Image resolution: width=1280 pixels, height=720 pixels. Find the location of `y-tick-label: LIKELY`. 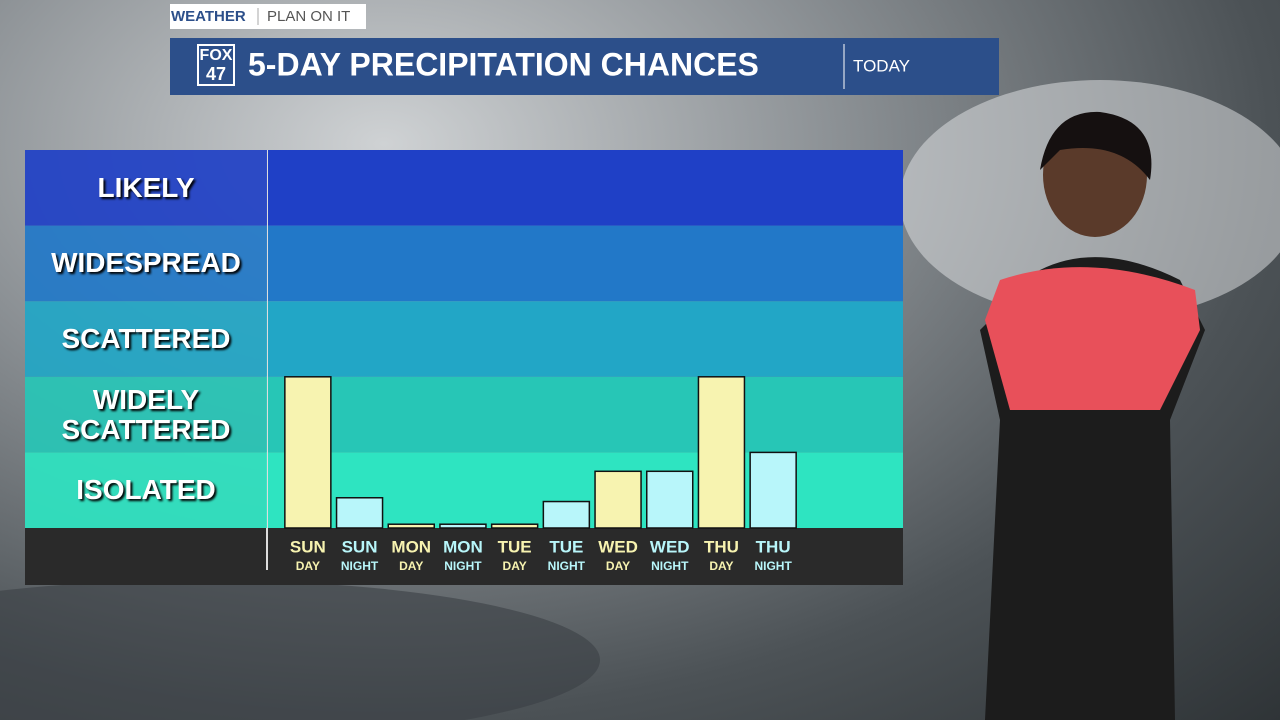

y-tick-label: LIKELY is located at coordinates (146, 187).